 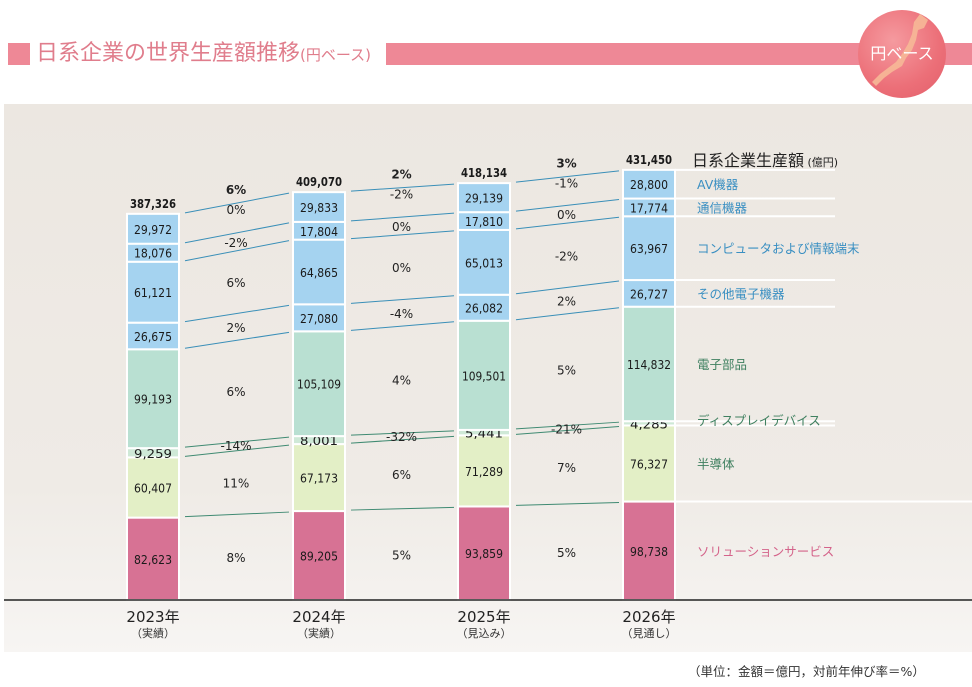 I want to click on legend-label: 半導体, so click(x=716, y=464).